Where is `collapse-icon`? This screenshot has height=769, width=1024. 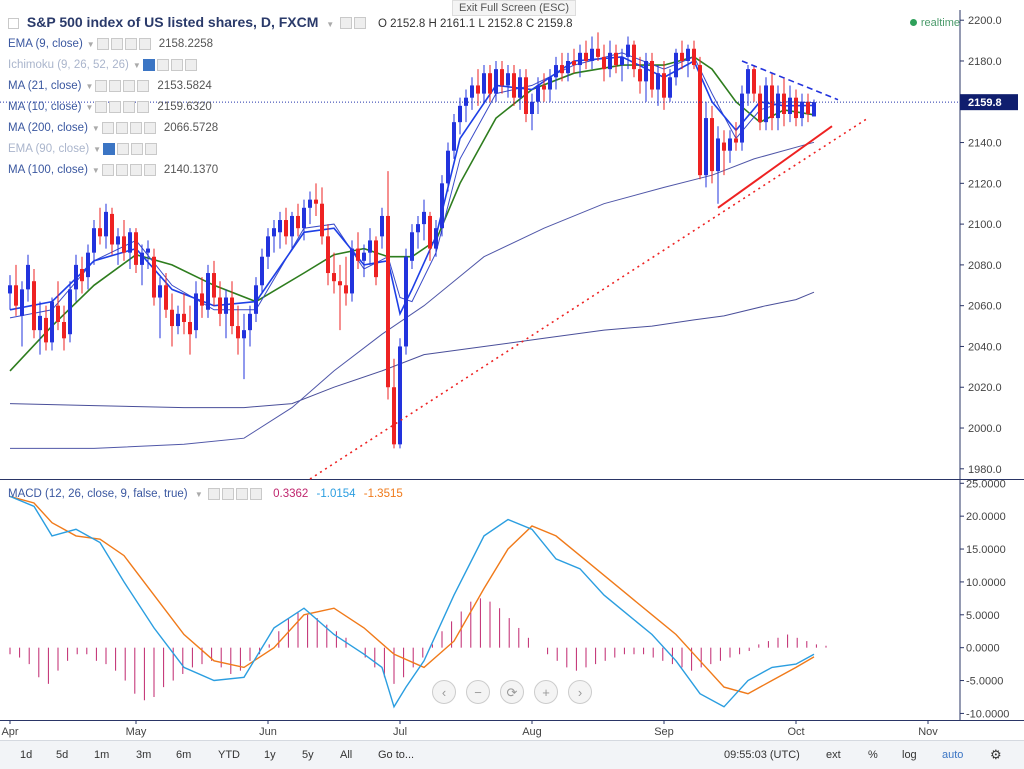 collapse-icon is located at coordinates (13, 23).